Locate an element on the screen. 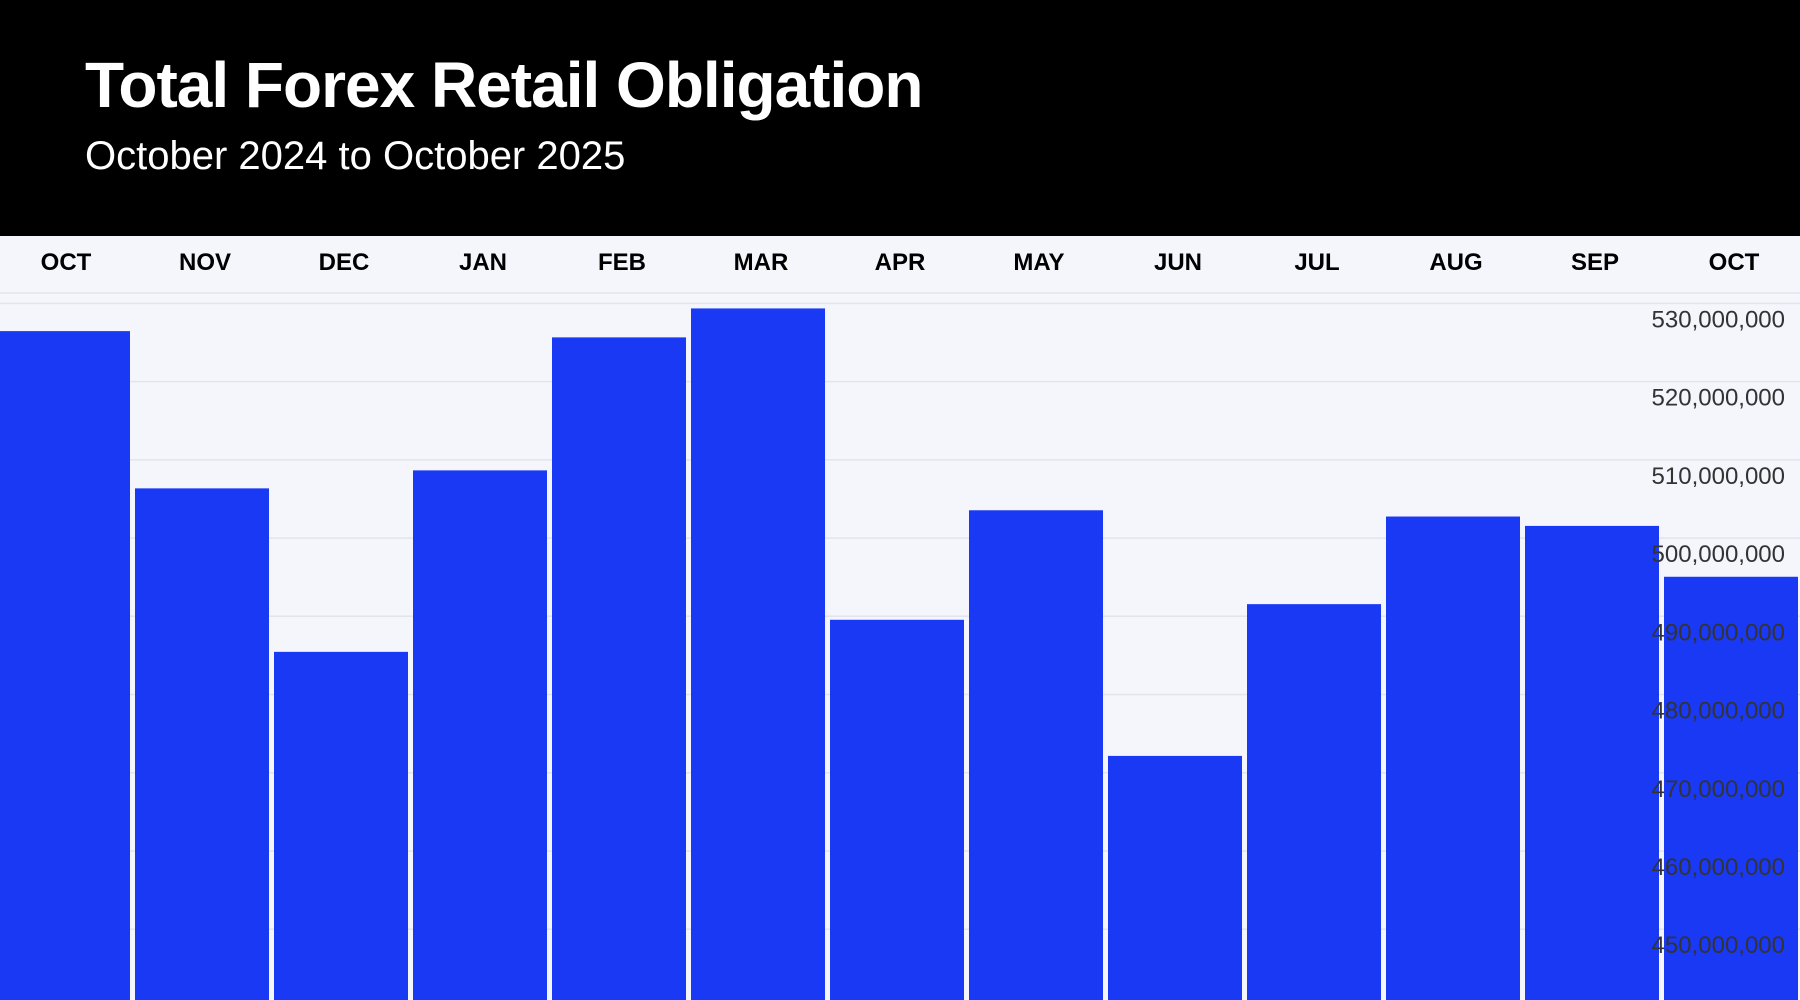 This screenshot has height=1000, width=1800. x-tick-label: DEC is located at coordinates (344, 262).